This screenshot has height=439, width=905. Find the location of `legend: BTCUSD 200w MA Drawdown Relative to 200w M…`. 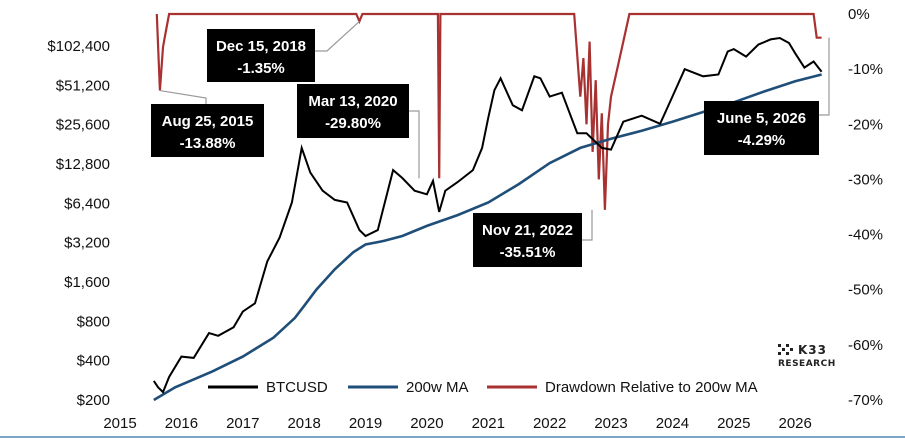

legend: BTCUSD 200w MA Drawdown Relative to 200w M… is located at coordinates (483, 387).